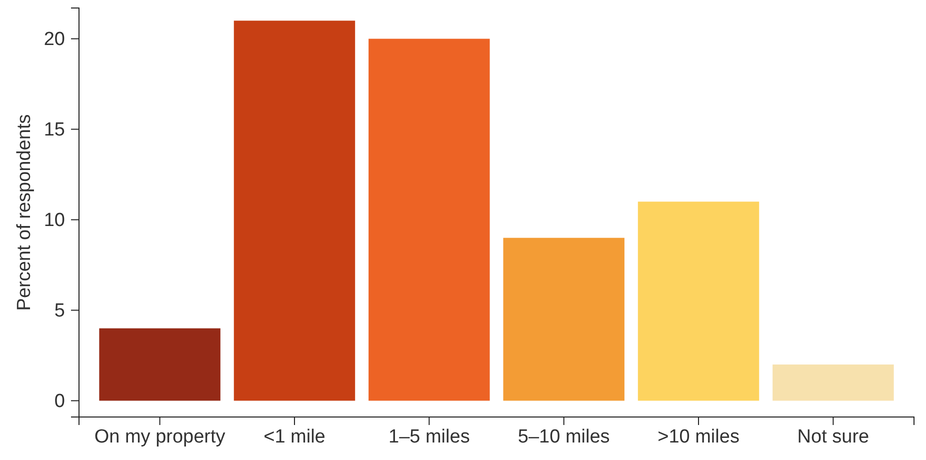  Describe the element at coordinates (295, 437) in the screenshot. I see `x-tick-label: <1 mile` at that location.